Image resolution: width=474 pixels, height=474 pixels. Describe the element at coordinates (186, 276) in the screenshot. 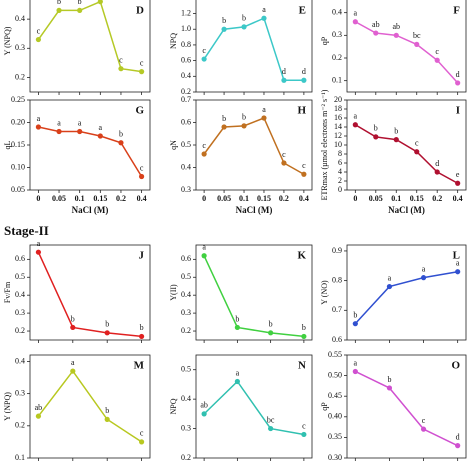

I see `y-tick-label: 0.5` at that location.